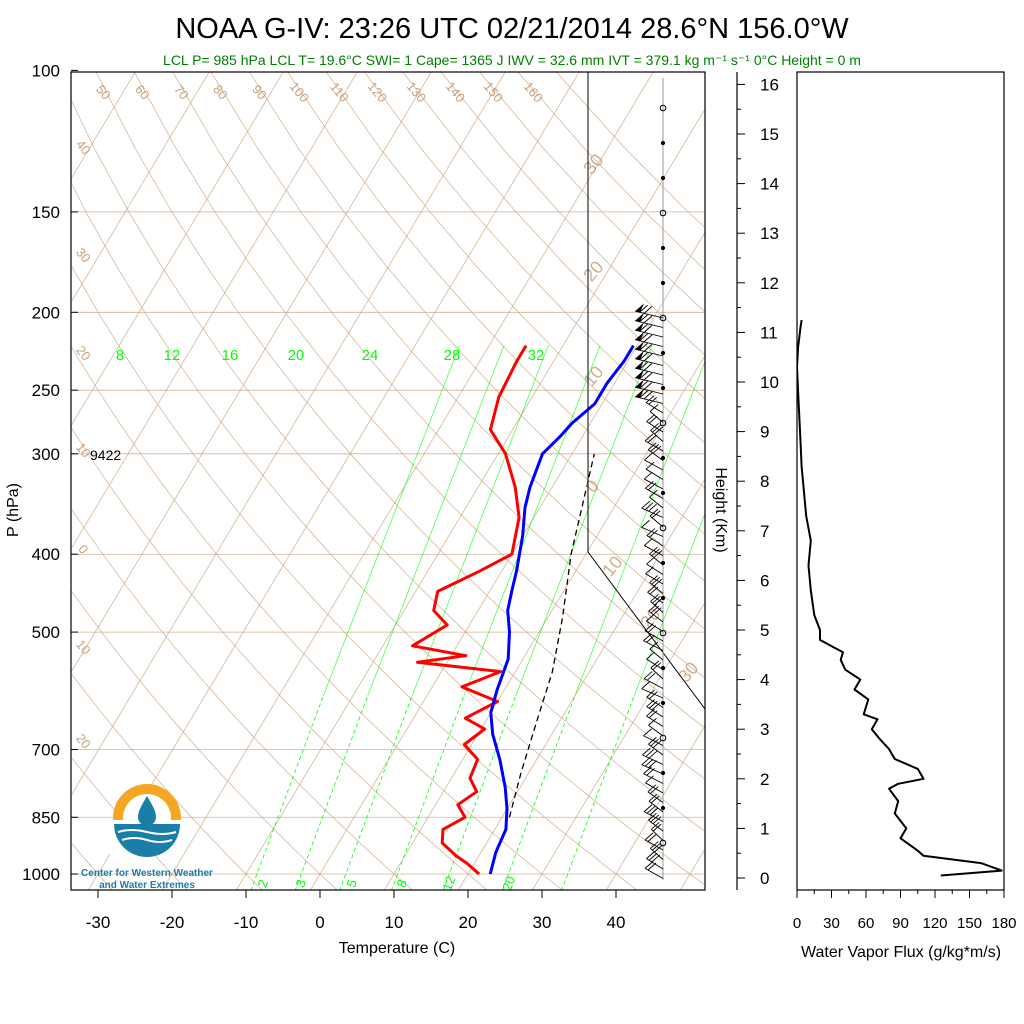 This screenshot has height=1024, width=1024. What do you see at coordinates (351, 883) in the screenshot?
I see `mixing-ratio-label-bottom: 5` at bounding box center [351, 883].